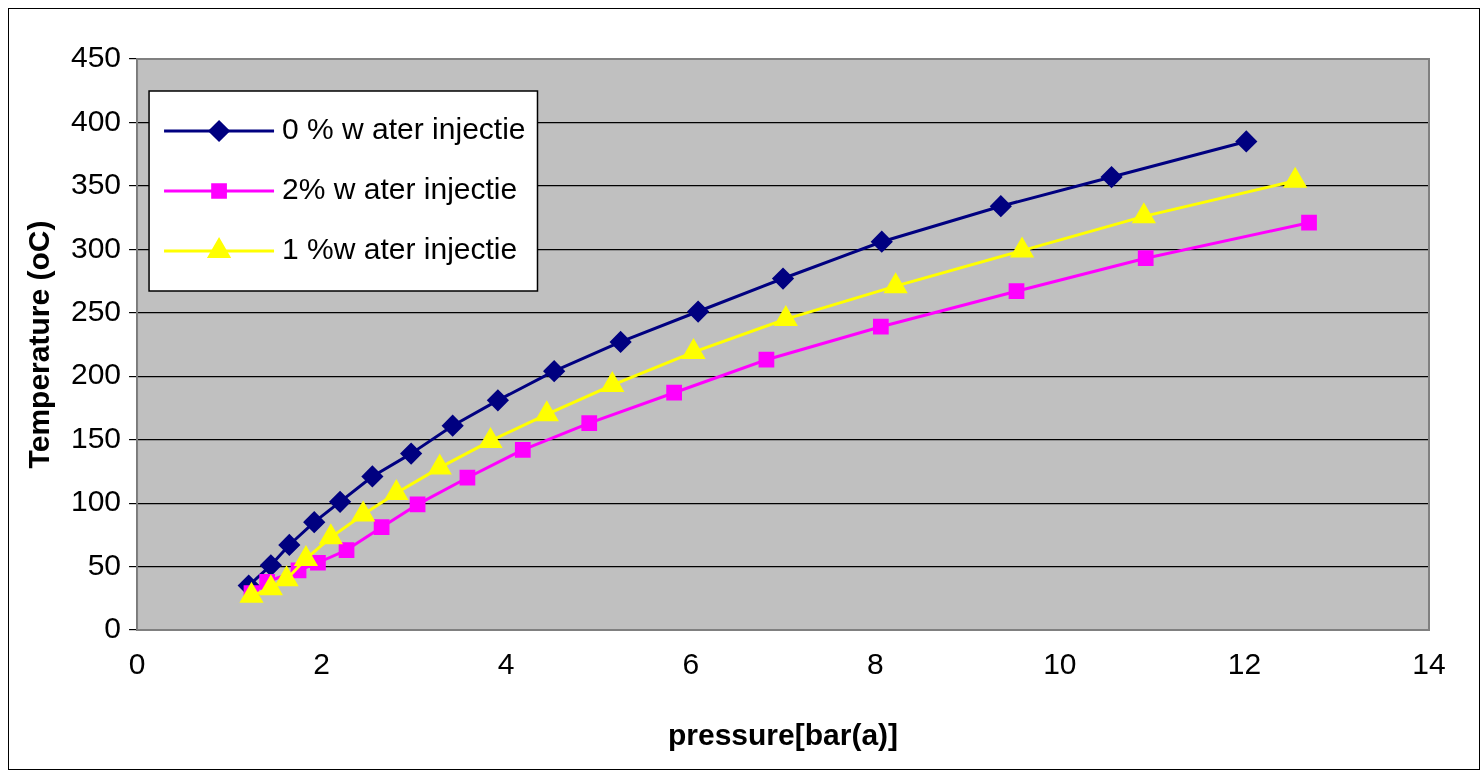 The width and height of the screenshot is (1483, 771). I want to click on x-tick-label: 0, so click(137, 664).